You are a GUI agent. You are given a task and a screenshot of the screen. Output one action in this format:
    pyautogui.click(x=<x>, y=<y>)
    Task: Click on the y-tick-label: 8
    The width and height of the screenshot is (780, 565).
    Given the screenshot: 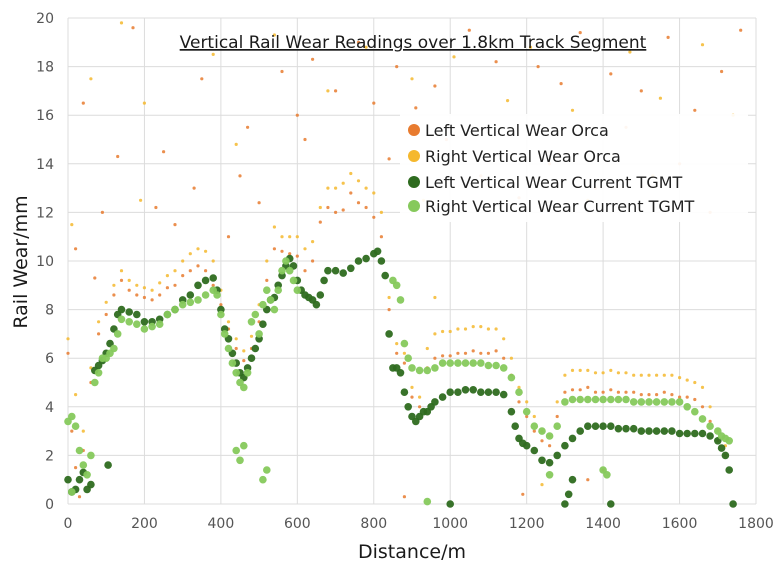 What is the action you would take?
    pyautogui.click(x=49, y=311)
    